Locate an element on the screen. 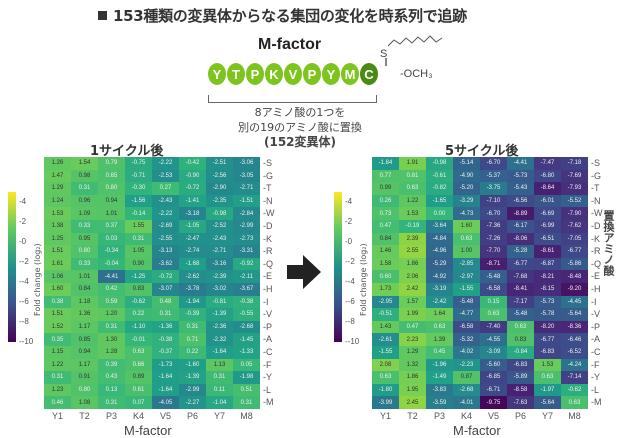 This screenshot has height=438, width=631. heatmap-cell: 0.71 is located at coordinates (192, 339).